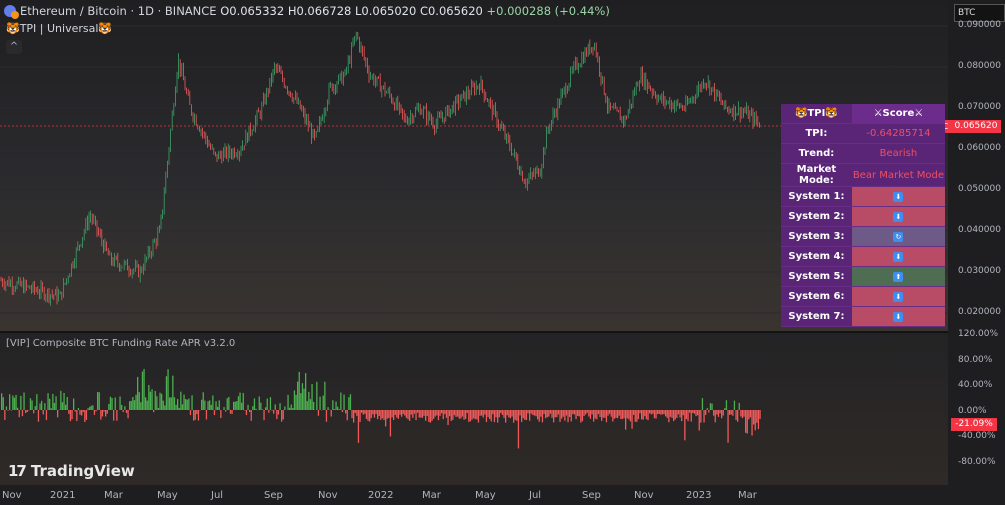  I want to click on tradingview-logo-icon: 17, so click(17, 471).